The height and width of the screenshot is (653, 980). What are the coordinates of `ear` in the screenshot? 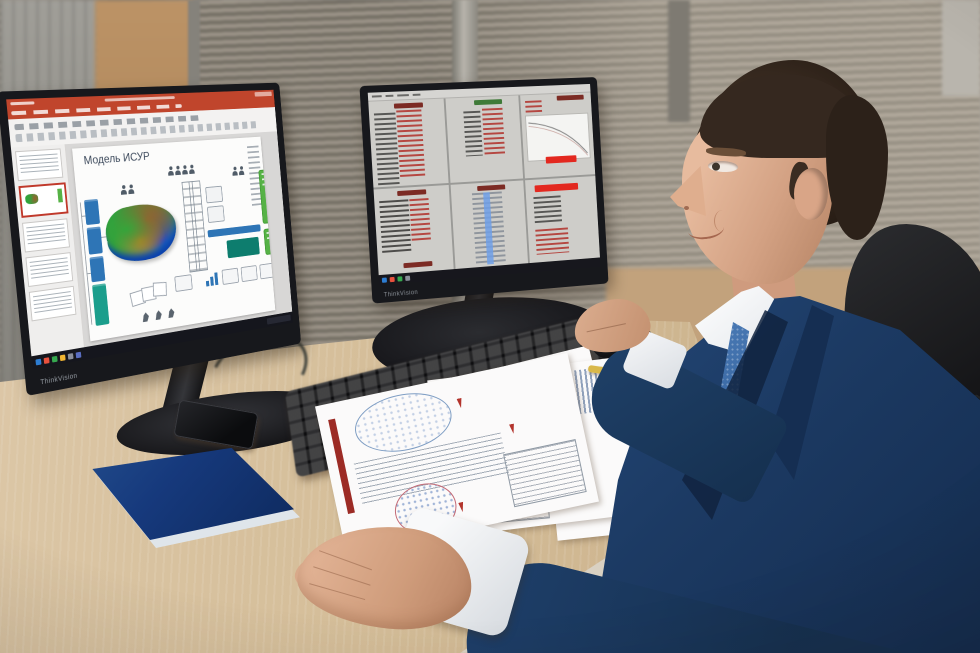 It's located at (811, 194).